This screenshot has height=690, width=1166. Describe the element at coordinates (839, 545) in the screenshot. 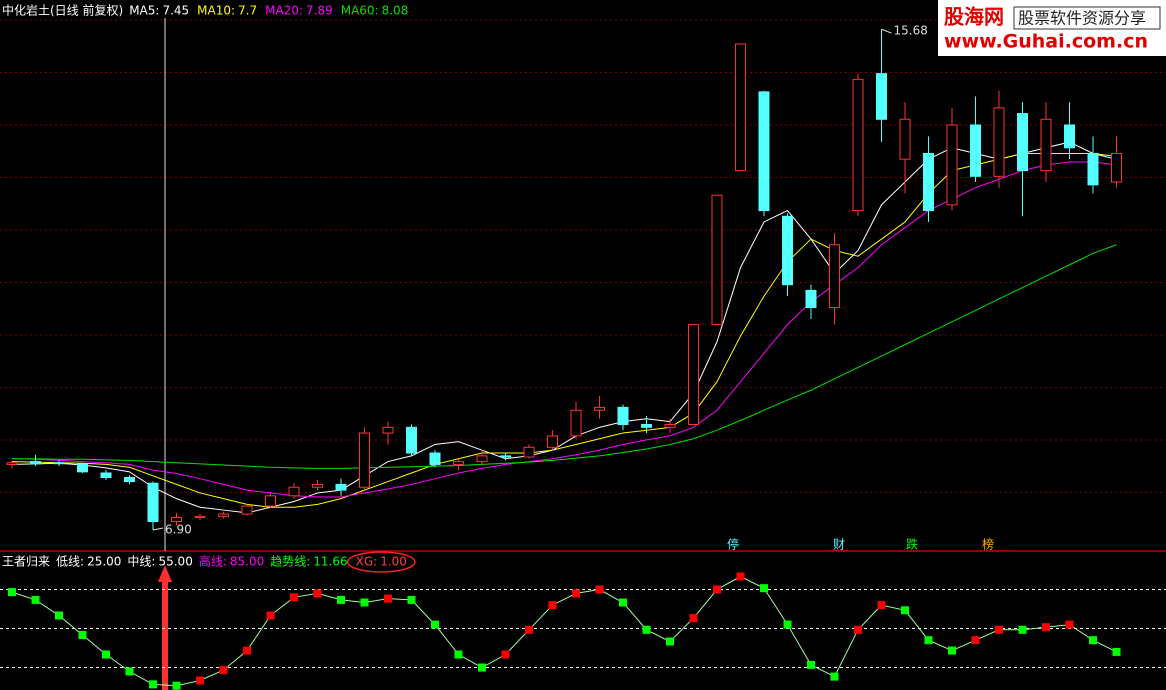

I see `event-label: 财` at that location.